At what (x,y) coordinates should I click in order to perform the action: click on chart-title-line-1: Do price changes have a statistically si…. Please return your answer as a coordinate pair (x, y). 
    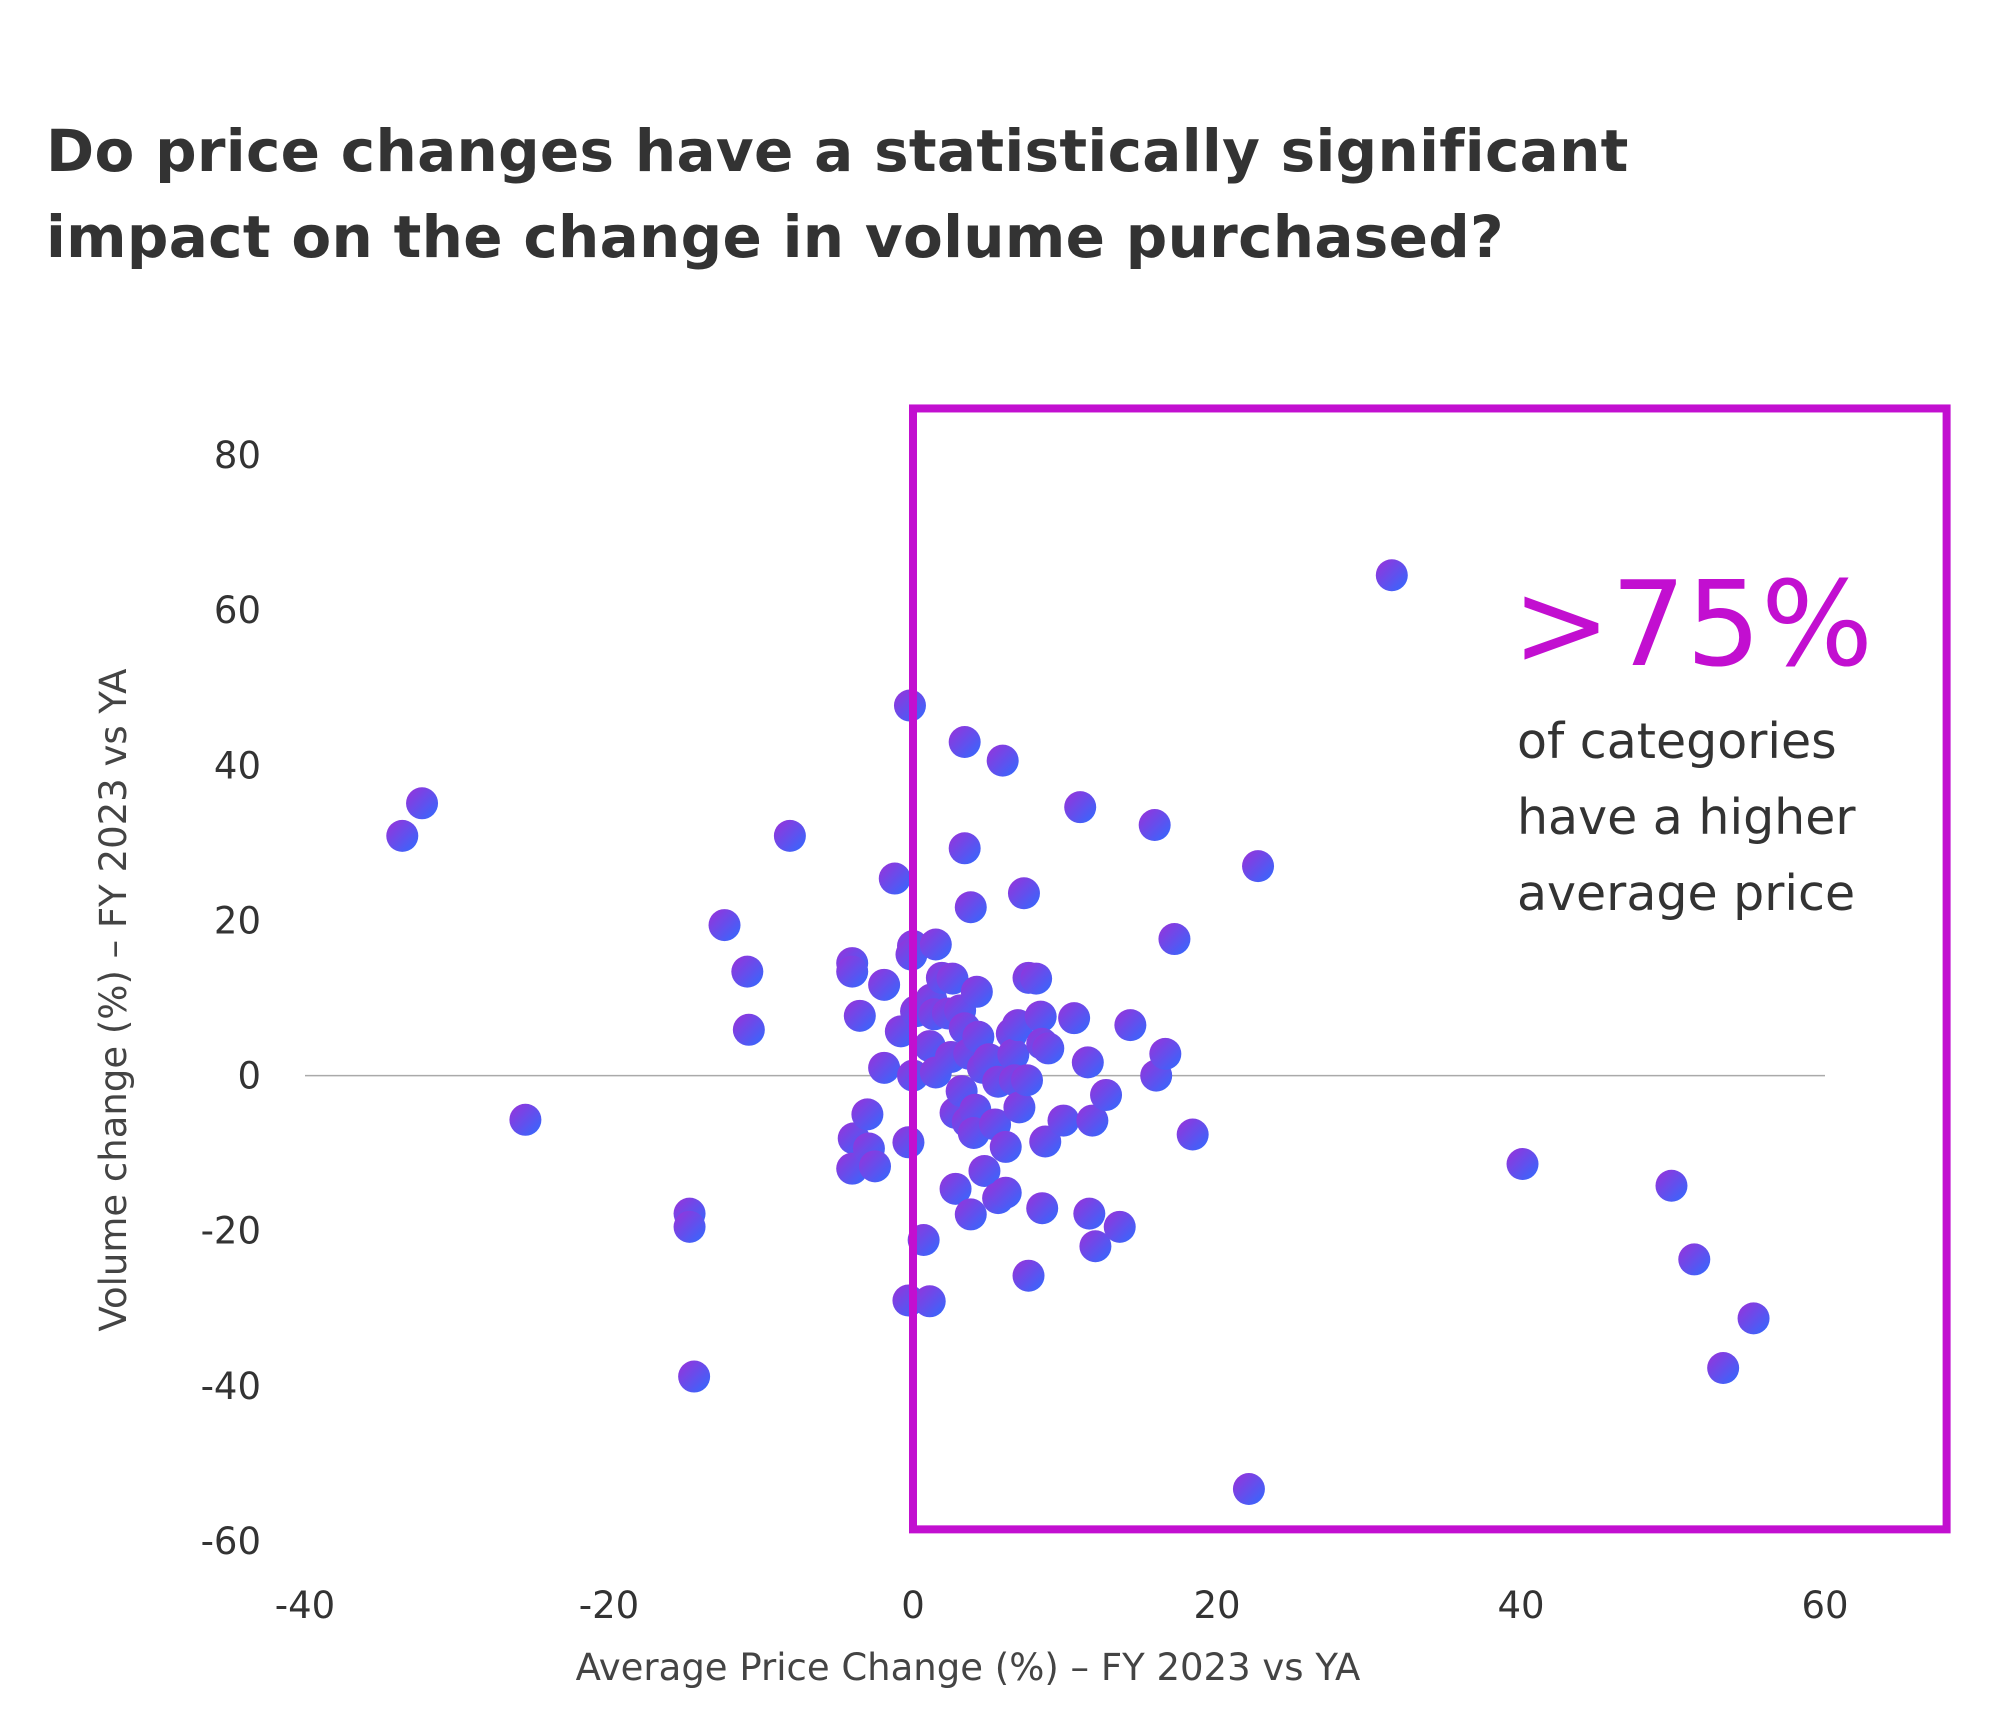
    Looking at the image, I should click on (837, 151).